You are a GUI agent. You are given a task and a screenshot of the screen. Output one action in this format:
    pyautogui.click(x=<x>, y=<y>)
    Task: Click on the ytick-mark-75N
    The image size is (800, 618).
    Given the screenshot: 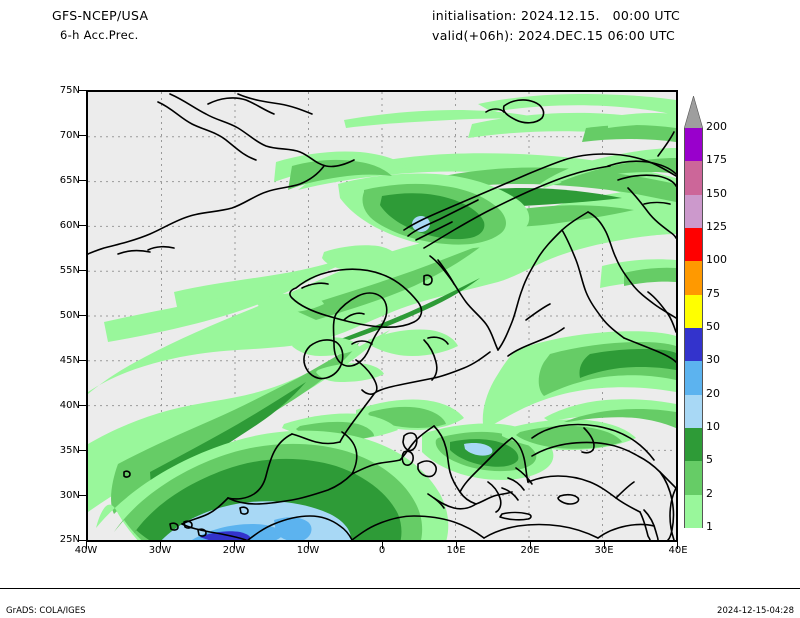 What is the action you would take?
    pyautogui.click(x=82, y=90)
    